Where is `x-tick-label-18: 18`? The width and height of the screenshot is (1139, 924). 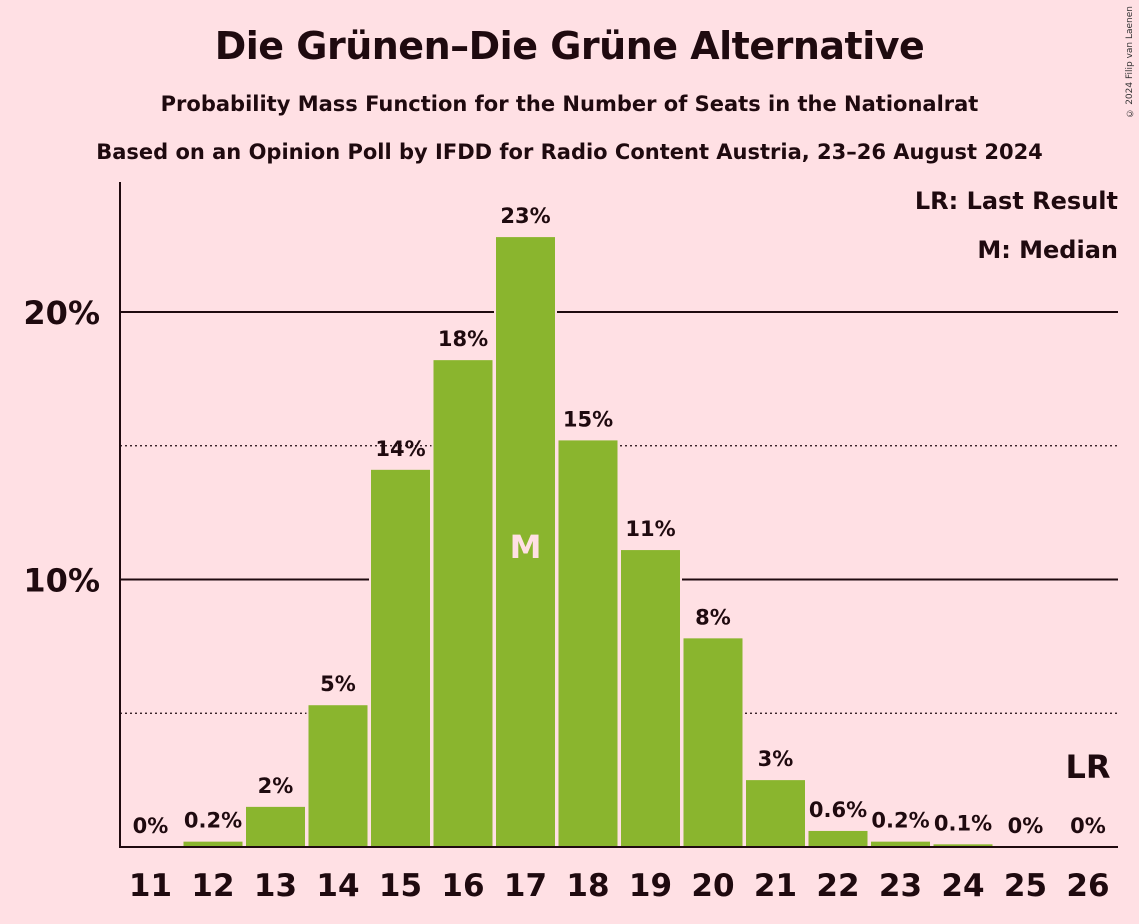
x-tick-label-18: 18 is located at coordinates (587, 886).